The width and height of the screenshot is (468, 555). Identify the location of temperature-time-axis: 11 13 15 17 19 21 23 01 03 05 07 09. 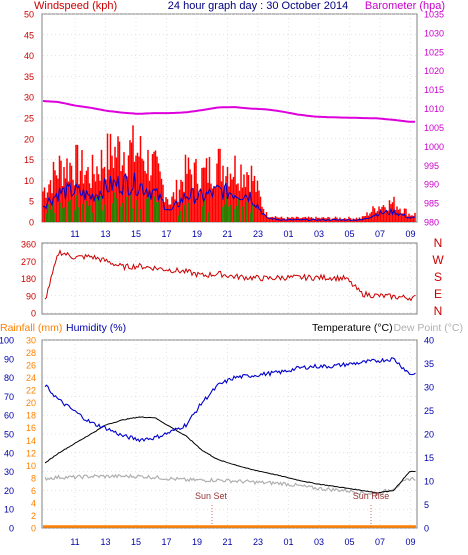
(242, 542).